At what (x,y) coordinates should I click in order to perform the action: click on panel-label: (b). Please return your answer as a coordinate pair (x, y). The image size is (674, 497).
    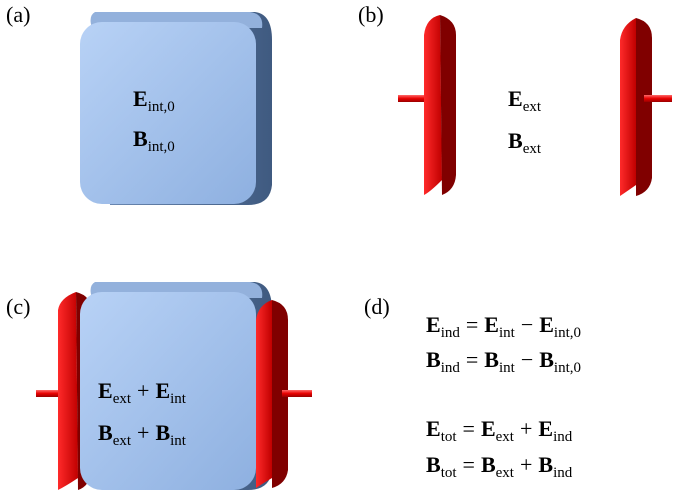
    Looking at the image, I should click on (371, 14).